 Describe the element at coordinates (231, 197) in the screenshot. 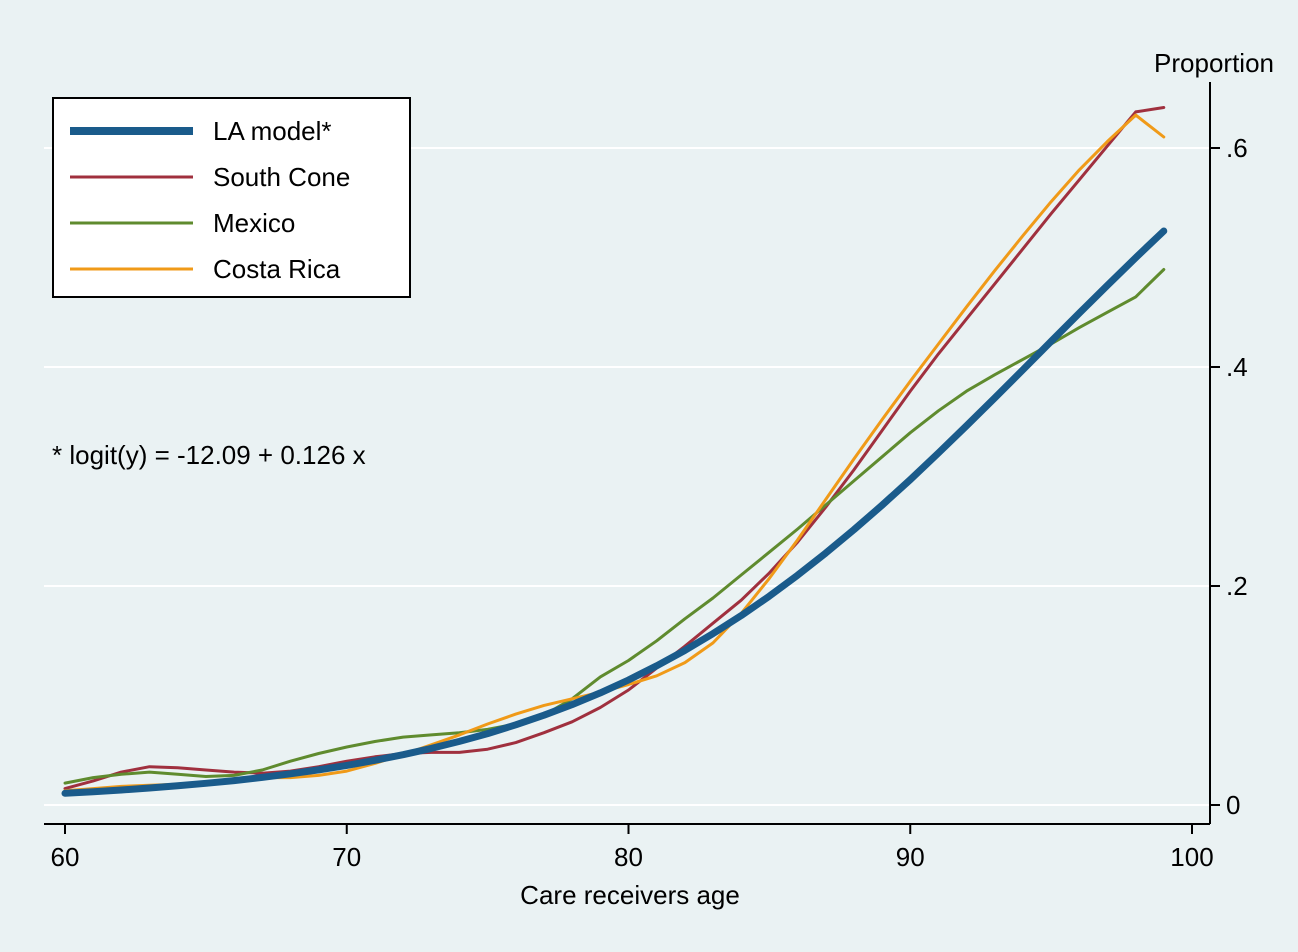

I see `legend: LA model* South Cone Mexico Costa Rica` at that location.